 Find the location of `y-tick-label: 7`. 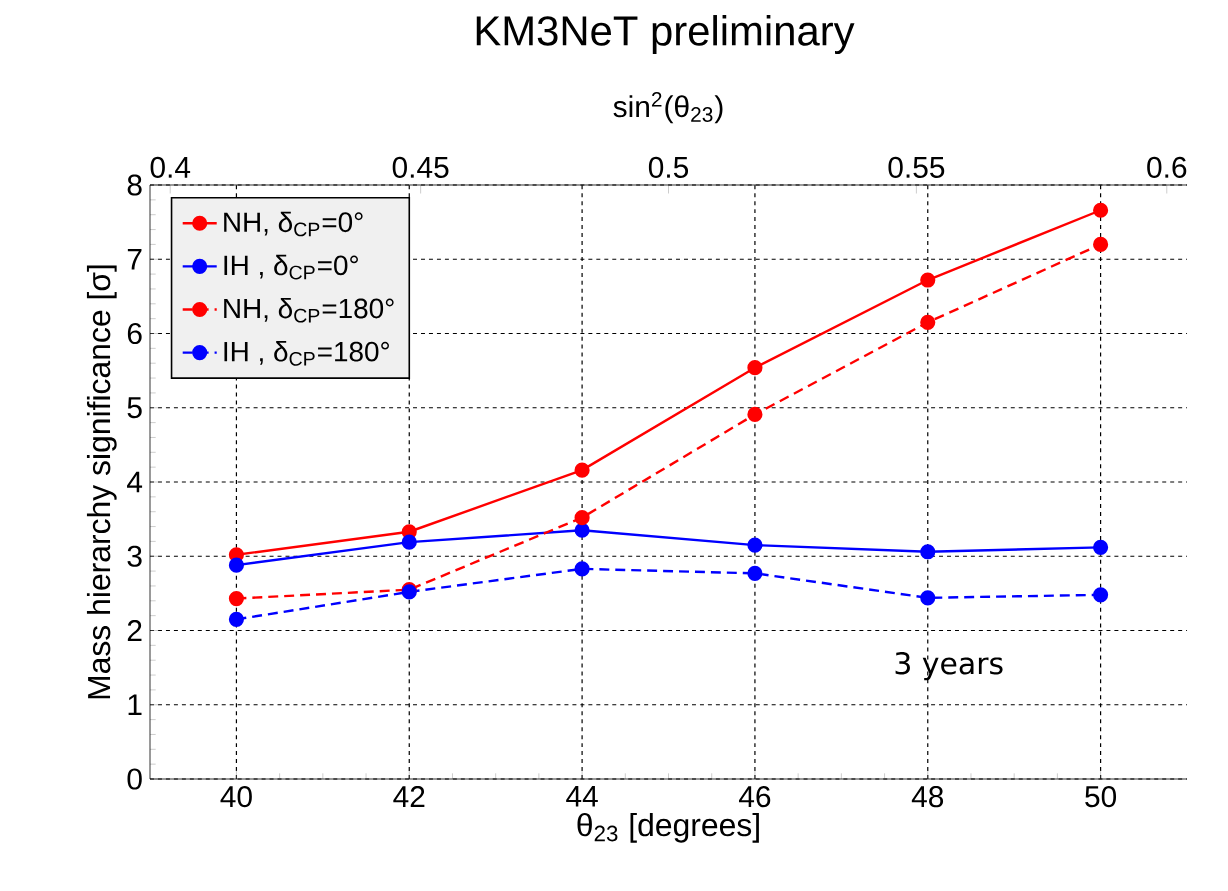

y-tick-label: 7 is located at coordinates (134, 259).